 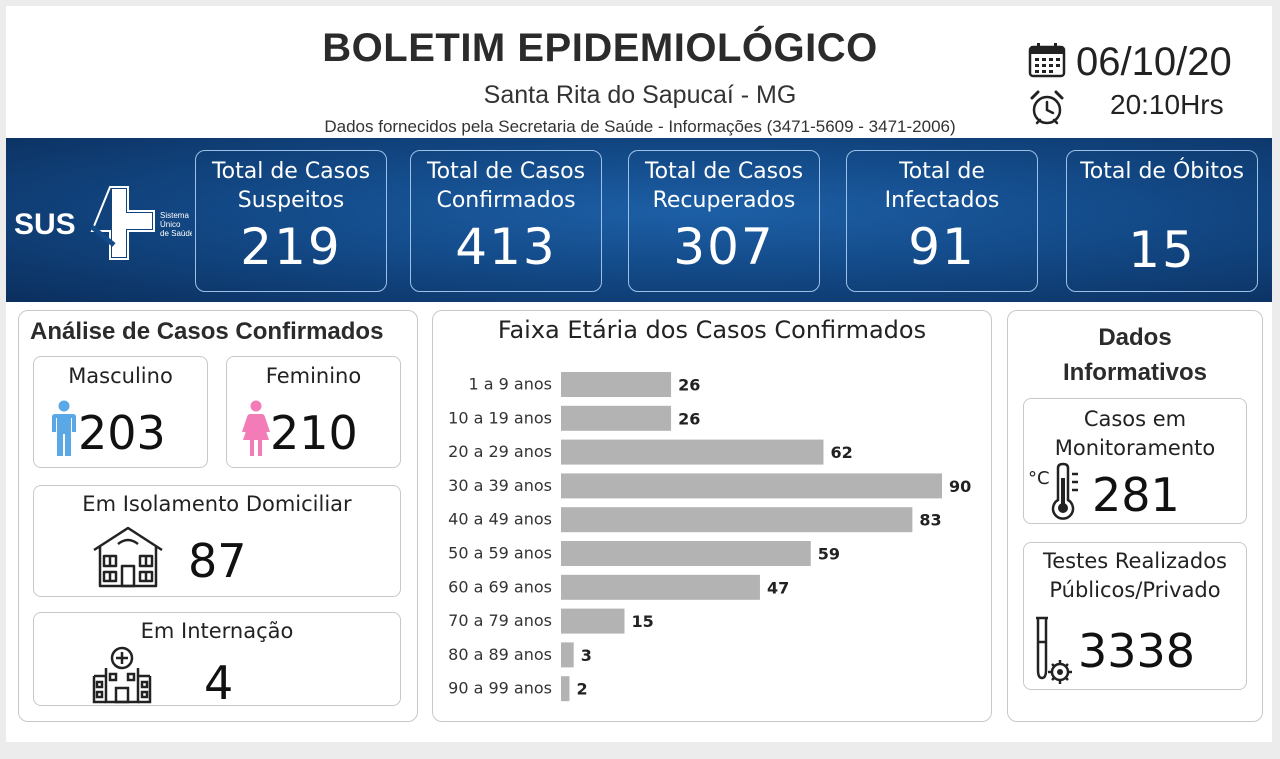 I want to click on monitoring-count: 281, so click(x=1136, y=495).